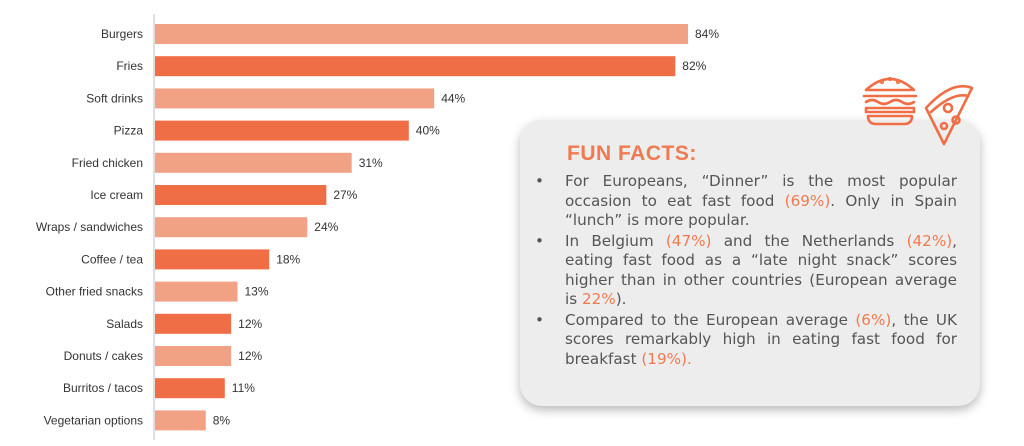 This screenshot has height=446, width=1024. I want to click on bar-wraps-sandwiches, so click(231, 227).